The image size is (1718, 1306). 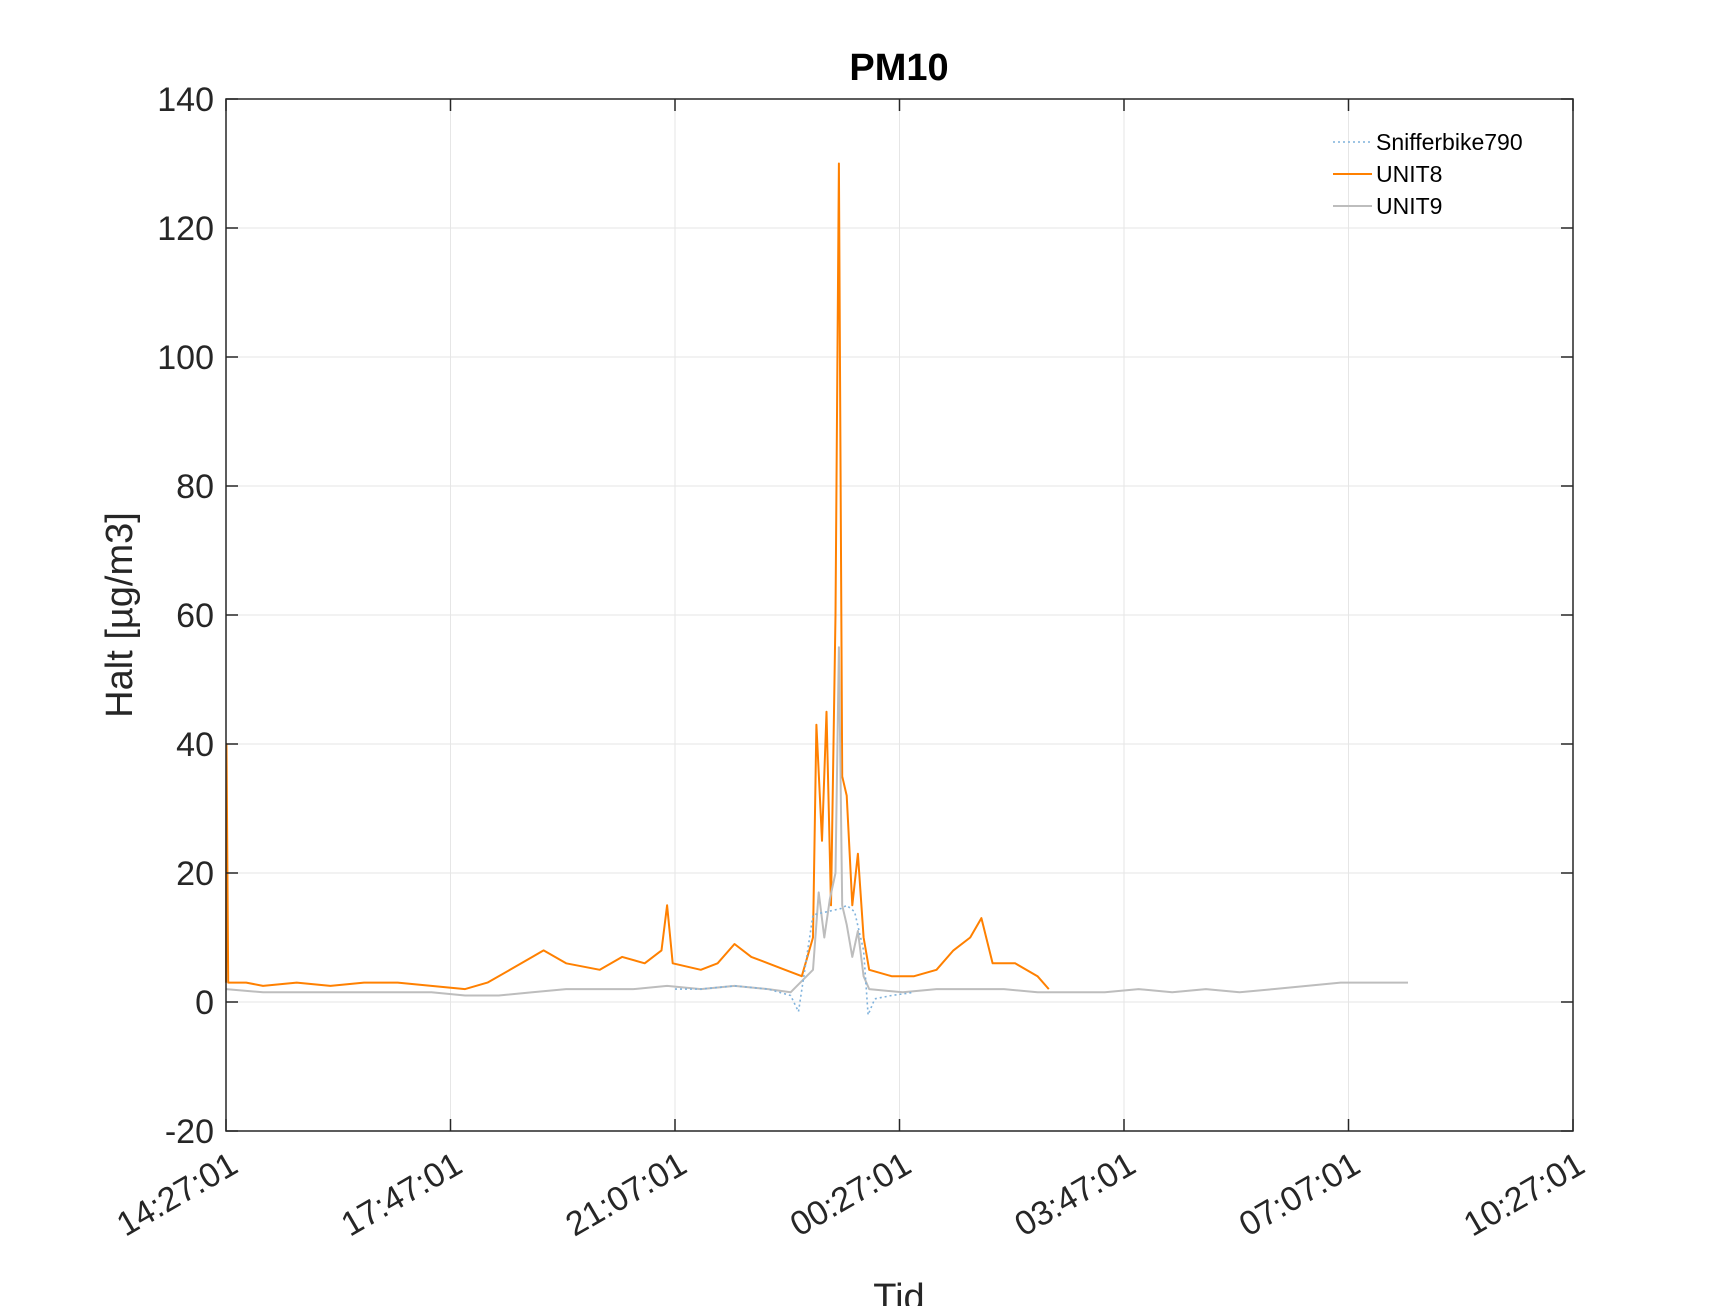 I want to click on y-axis-title: Halt [µg/m3], so click(x=120, y=615).